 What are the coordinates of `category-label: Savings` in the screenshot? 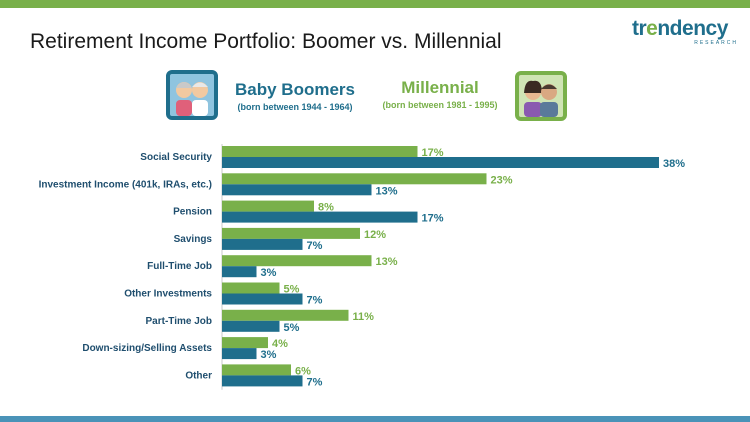 It's located at (193, 239).